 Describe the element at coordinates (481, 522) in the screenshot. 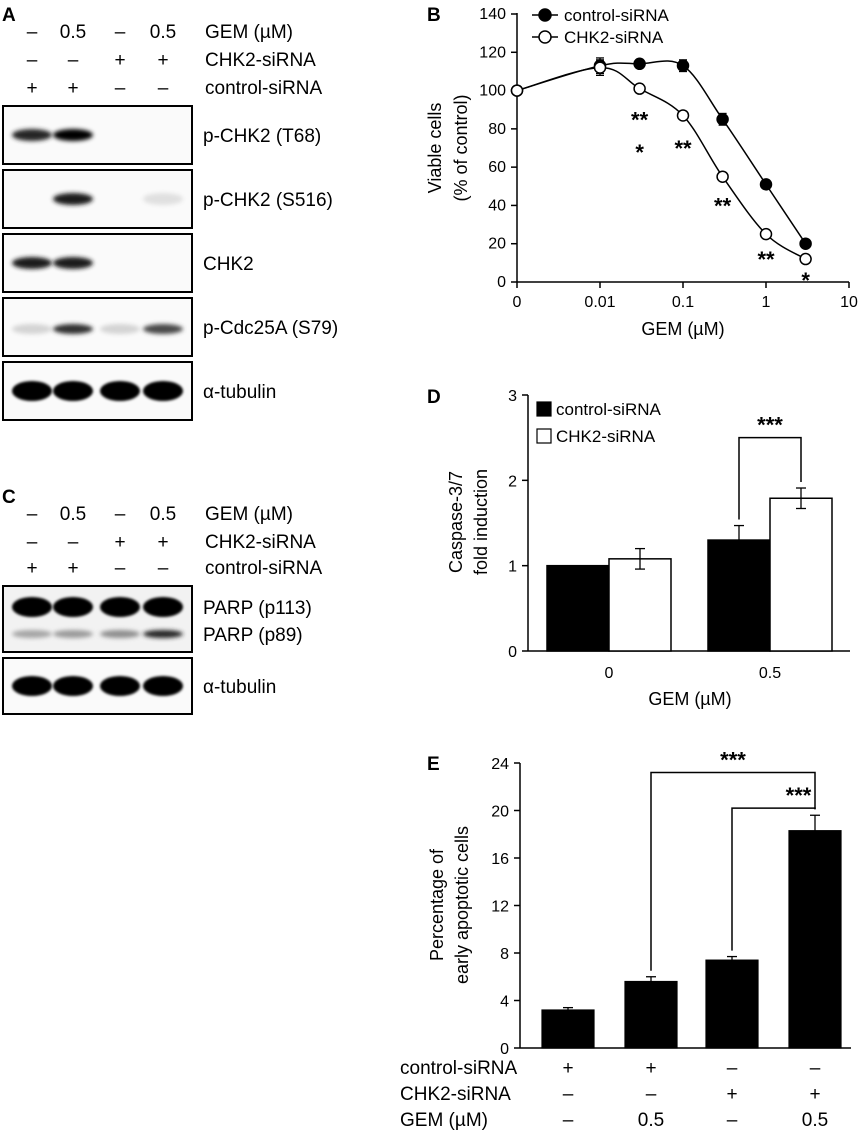

I see `chart-d-ylabel-2: fold induction` at that location.